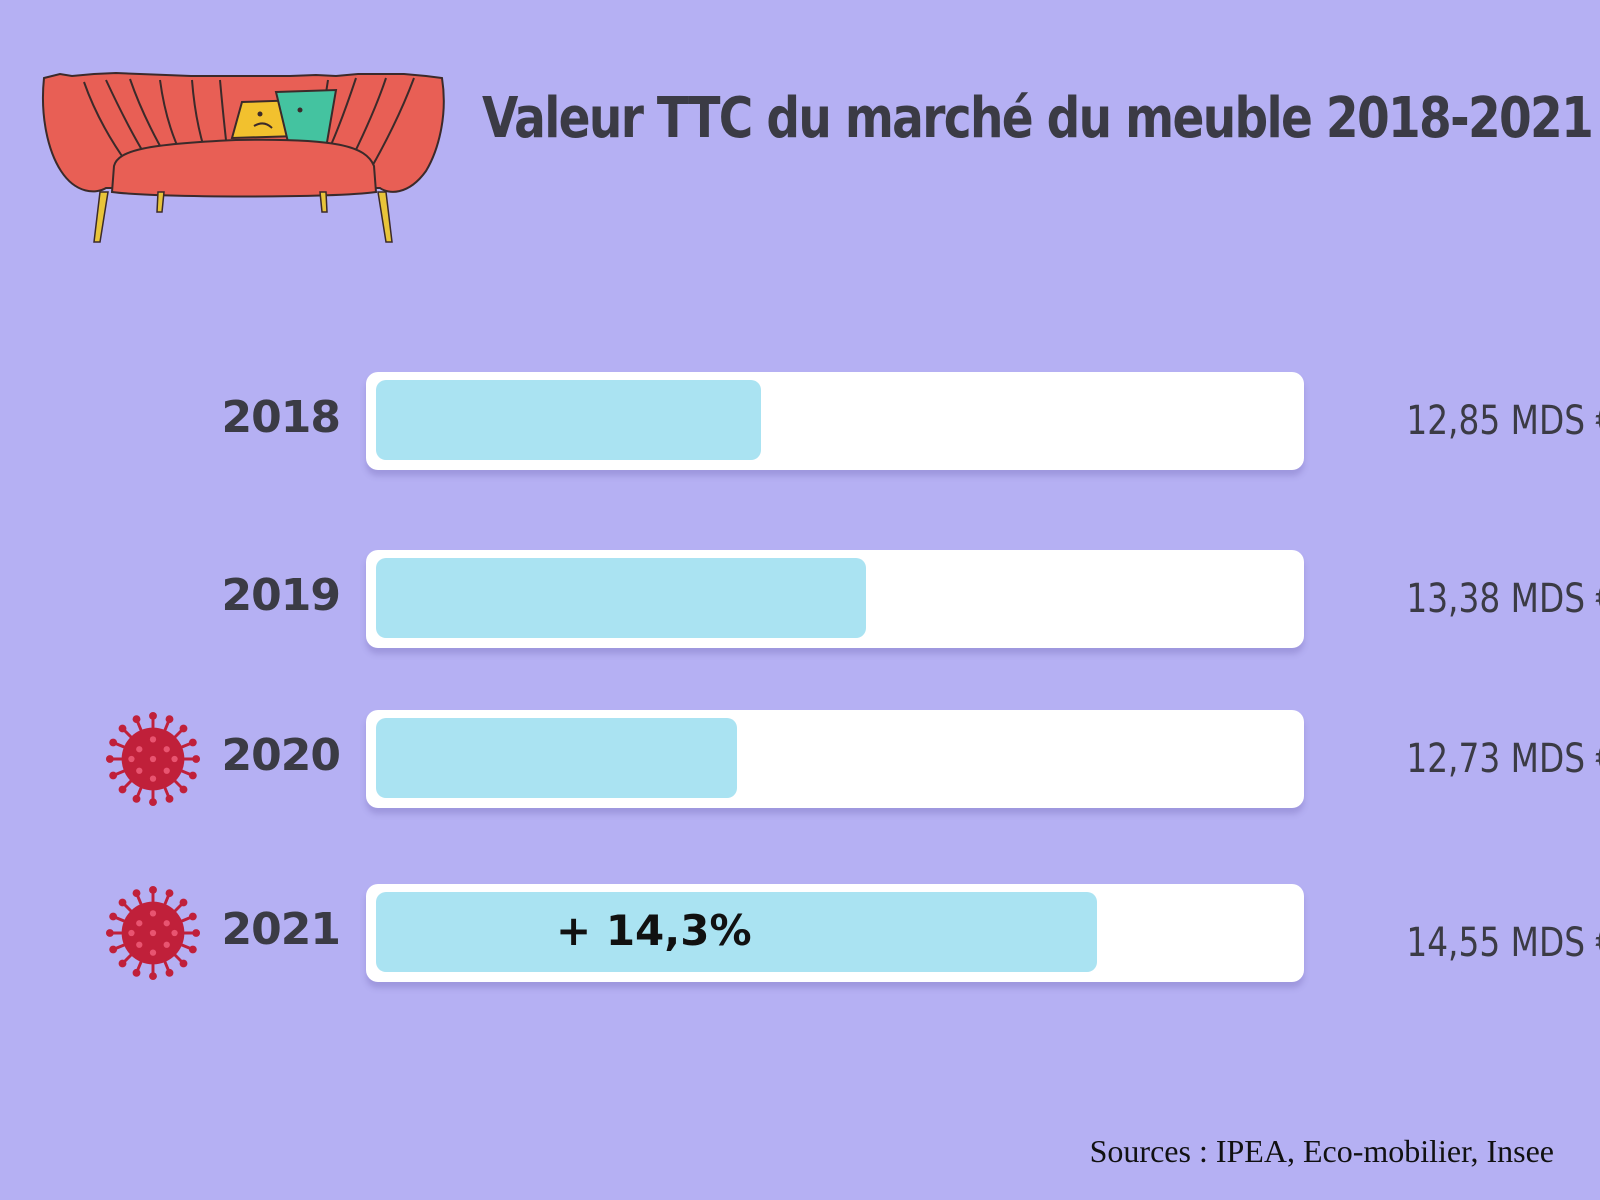 The image size is (1600, 1200). What do you see at coordinates (281, 755) in the screenshot?
I see `year-label-2020: 2020` at bounding box center [281, 755].